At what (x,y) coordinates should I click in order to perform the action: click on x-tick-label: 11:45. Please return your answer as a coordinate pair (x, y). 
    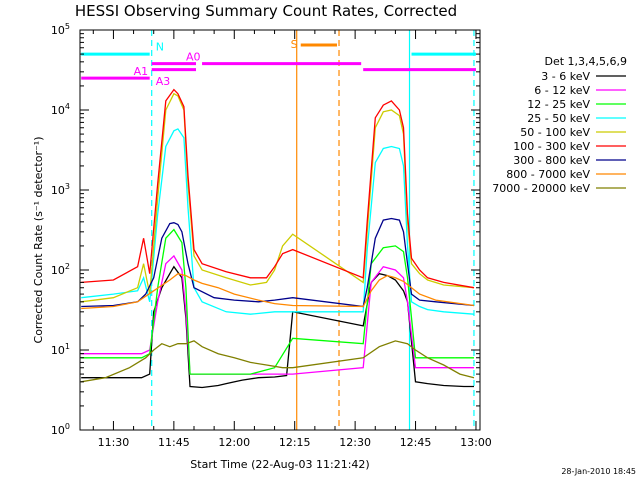
    Looking at the image, I should click on (174, 442).